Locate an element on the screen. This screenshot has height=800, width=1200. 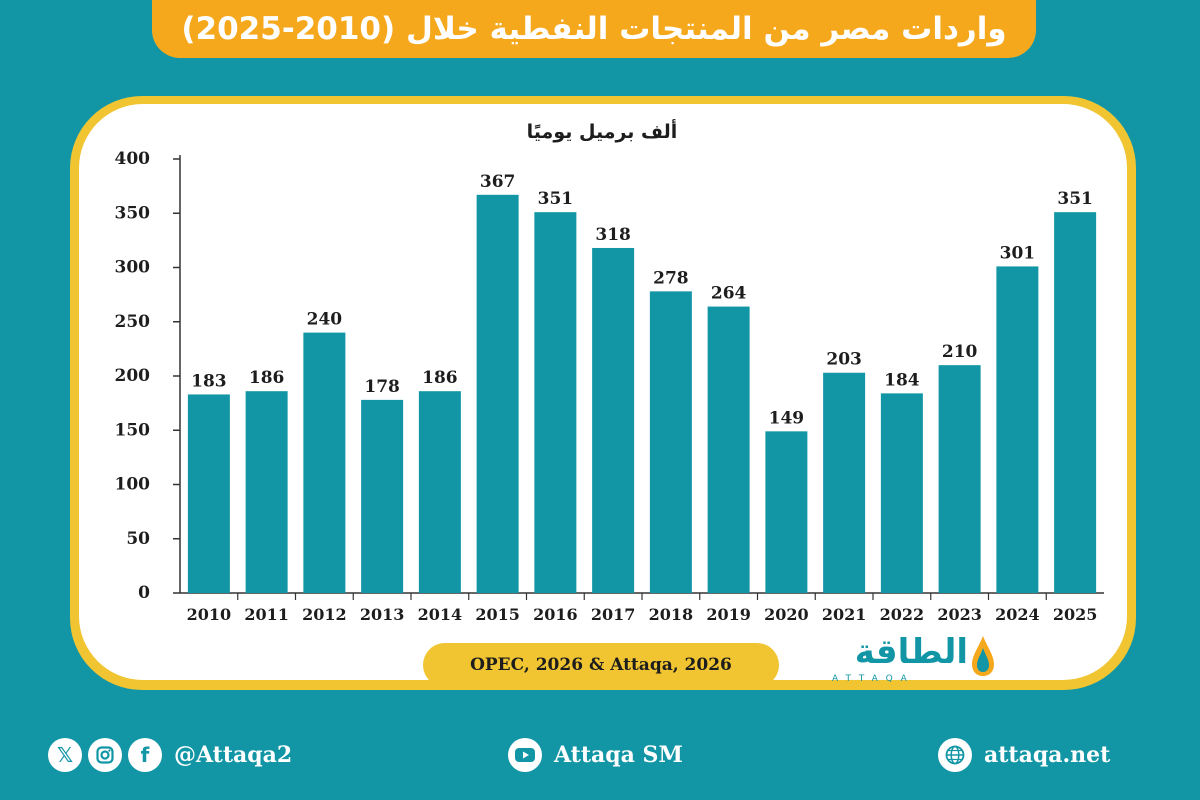
flame-drop-icon is located at coordinates (983, 656).